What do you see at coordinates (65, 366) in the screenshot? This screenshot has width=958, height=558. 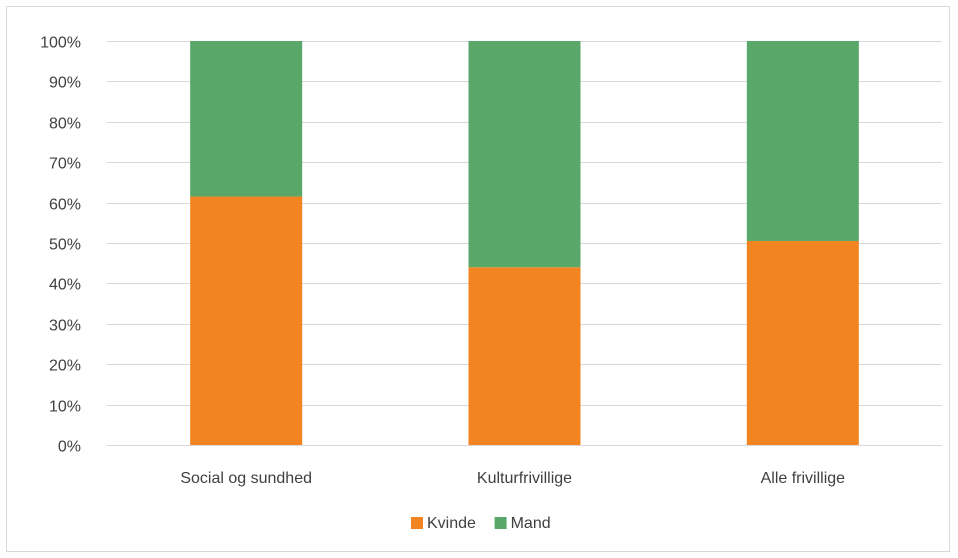 I see `y-tick-label: 20%` at bounding box center [65, 366].